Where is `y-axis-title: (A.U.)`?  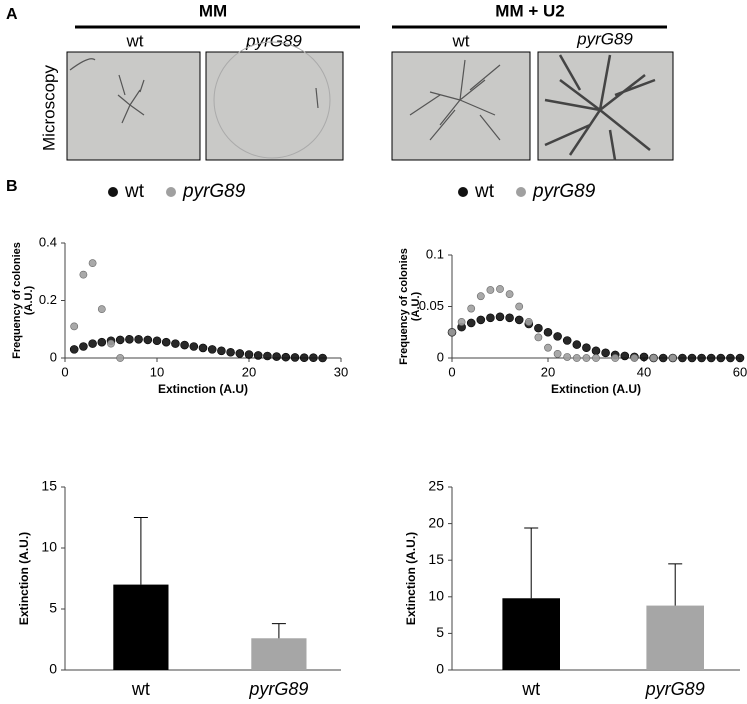
y-axis-title: (A.U.) is located at coordinates (29, 301).